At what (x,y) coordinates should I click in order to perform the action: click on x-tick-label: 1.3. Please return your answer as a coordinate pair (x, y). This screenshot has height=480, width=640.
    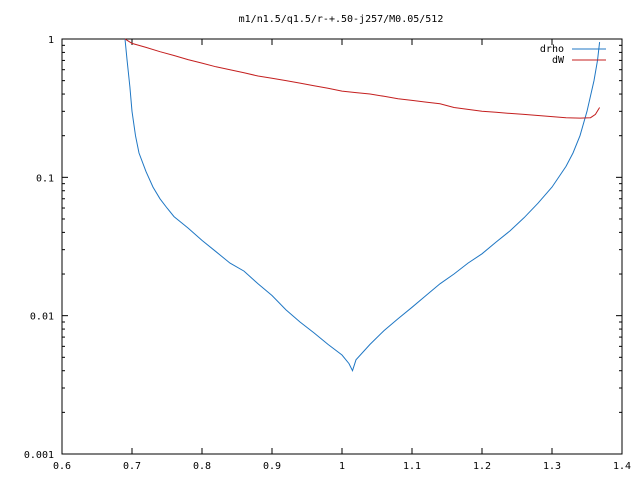
    Looking at the image, I should click on (552, 466).